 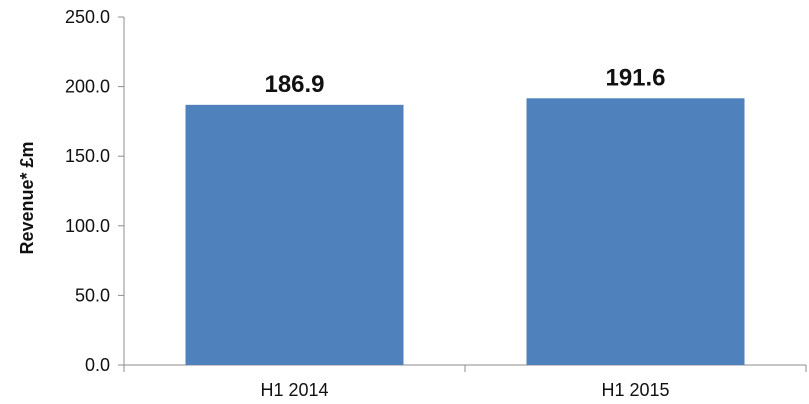 I want to click on y-tick-label: 150.0, so click(x=87, y=156).